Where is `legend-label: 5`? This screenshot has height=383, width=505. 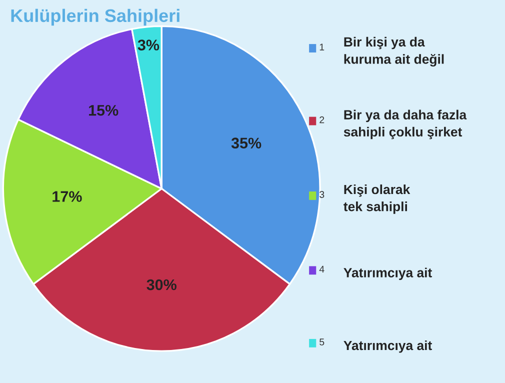 legend-label: 5 is located at coordinates (322, 342).